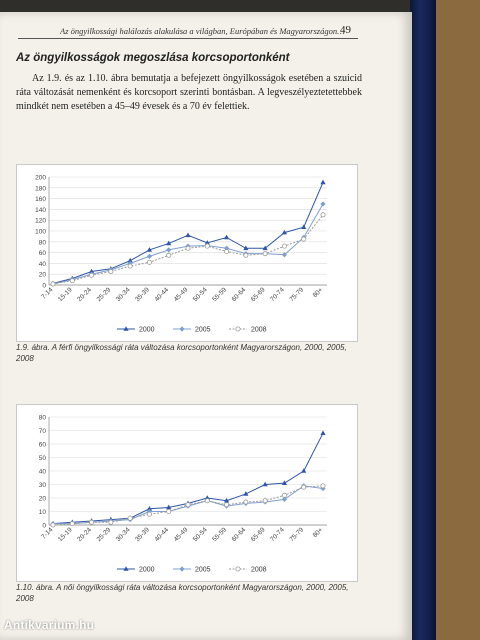 The image size is (480, 640). I want to click on watermark-logo: Antikvarium.hu, so click(49, 625).